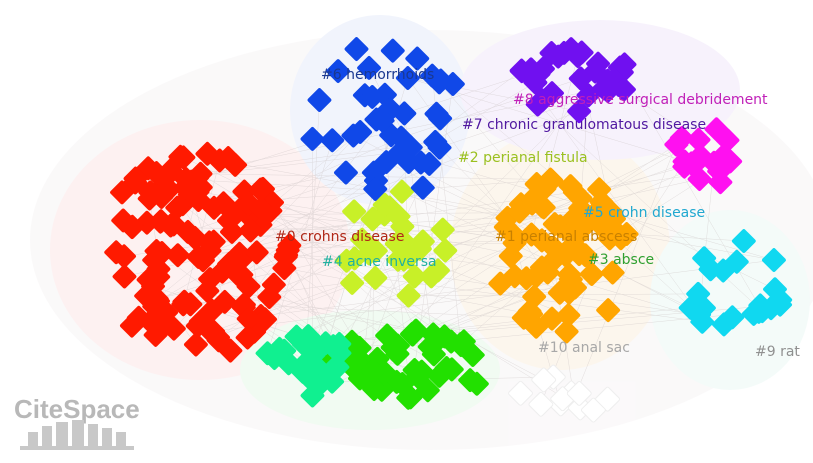 Image resolution: width=813 pixels, height=463 pixels. Describe the element at coordinates (584, 125) in the screenshot. I see `cluster-label: #7 chronic granulomatous disease` at that location.